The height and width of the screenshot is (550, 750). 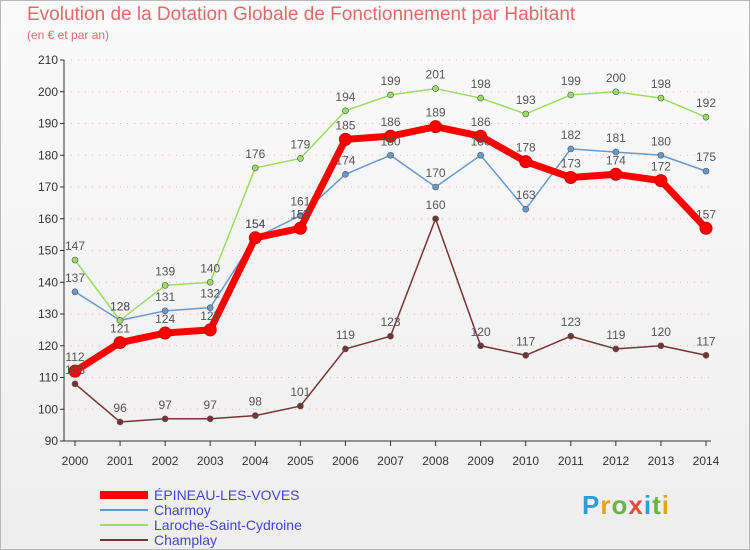 I want to click on y-tick-label: 210, so click(x=48, y=60).